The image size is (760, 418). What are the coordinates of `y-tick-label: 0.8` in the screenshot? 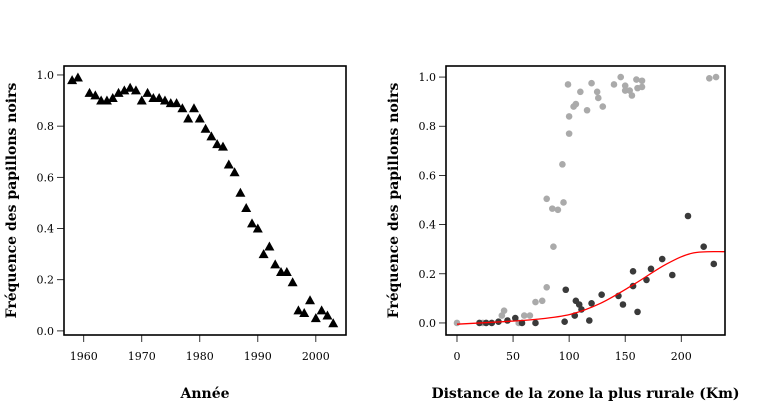 It's located at (428, 126).